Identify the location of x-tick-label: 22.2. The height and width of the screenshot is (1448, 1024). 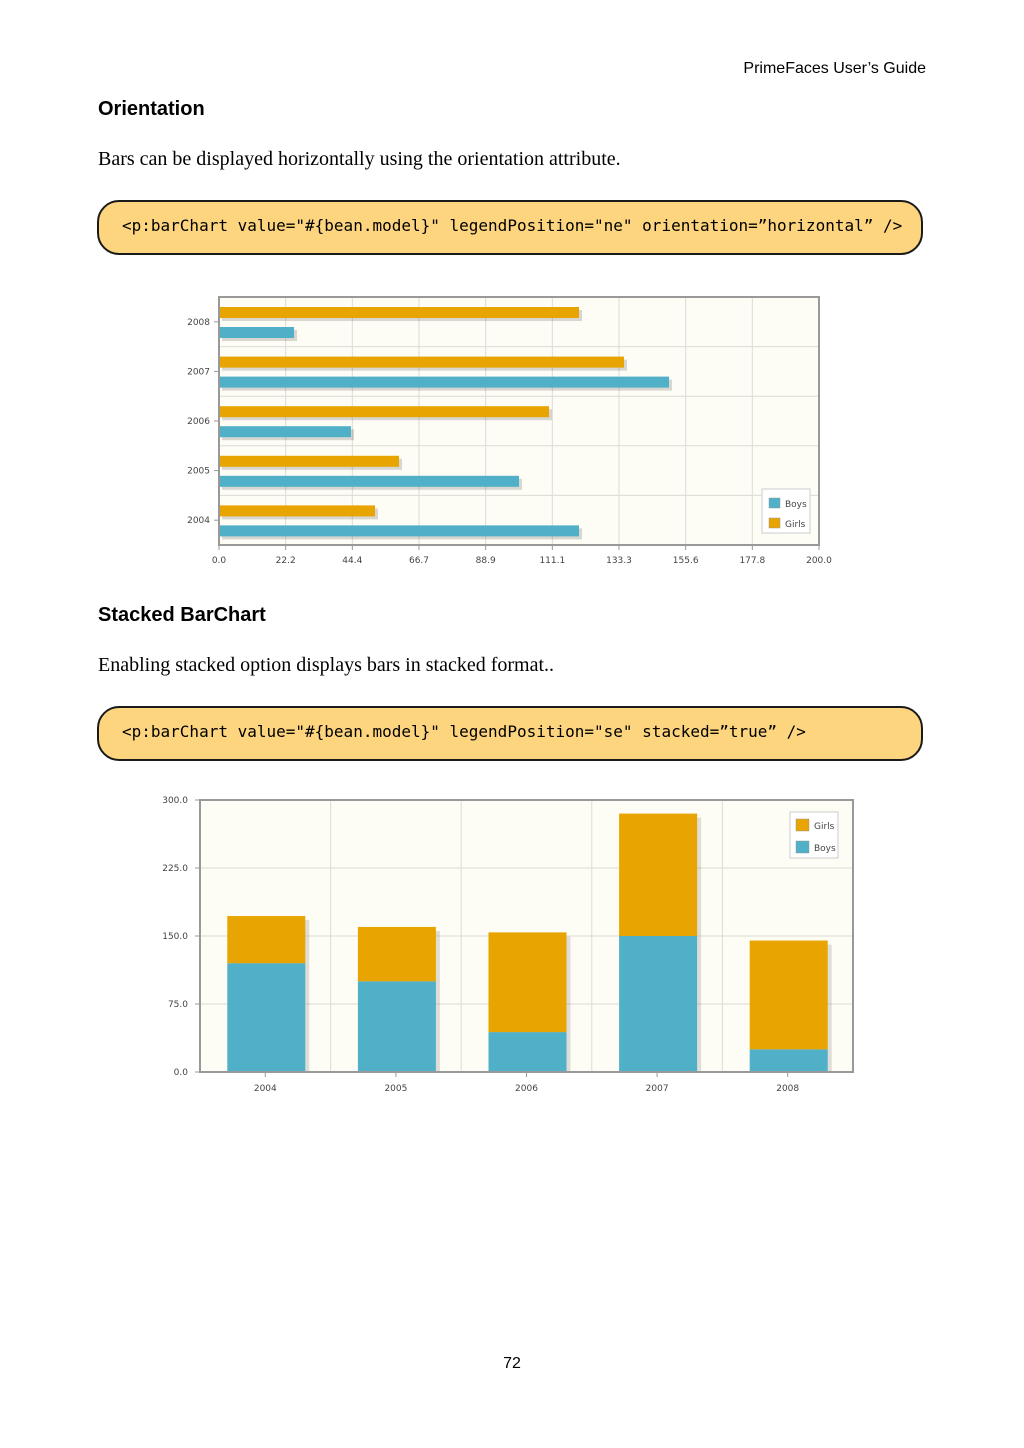
(286, 561).